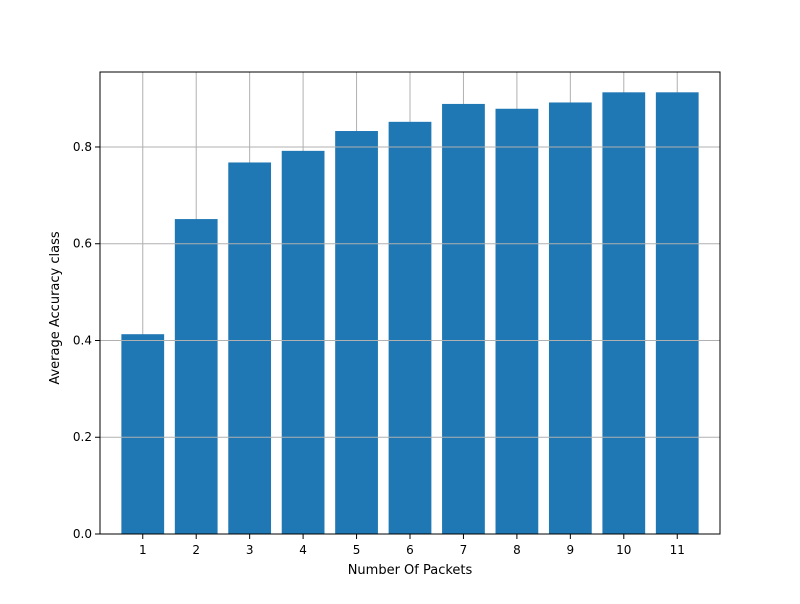  I want to click on x-axis-label: Number Of Packets, so click(410, 570).